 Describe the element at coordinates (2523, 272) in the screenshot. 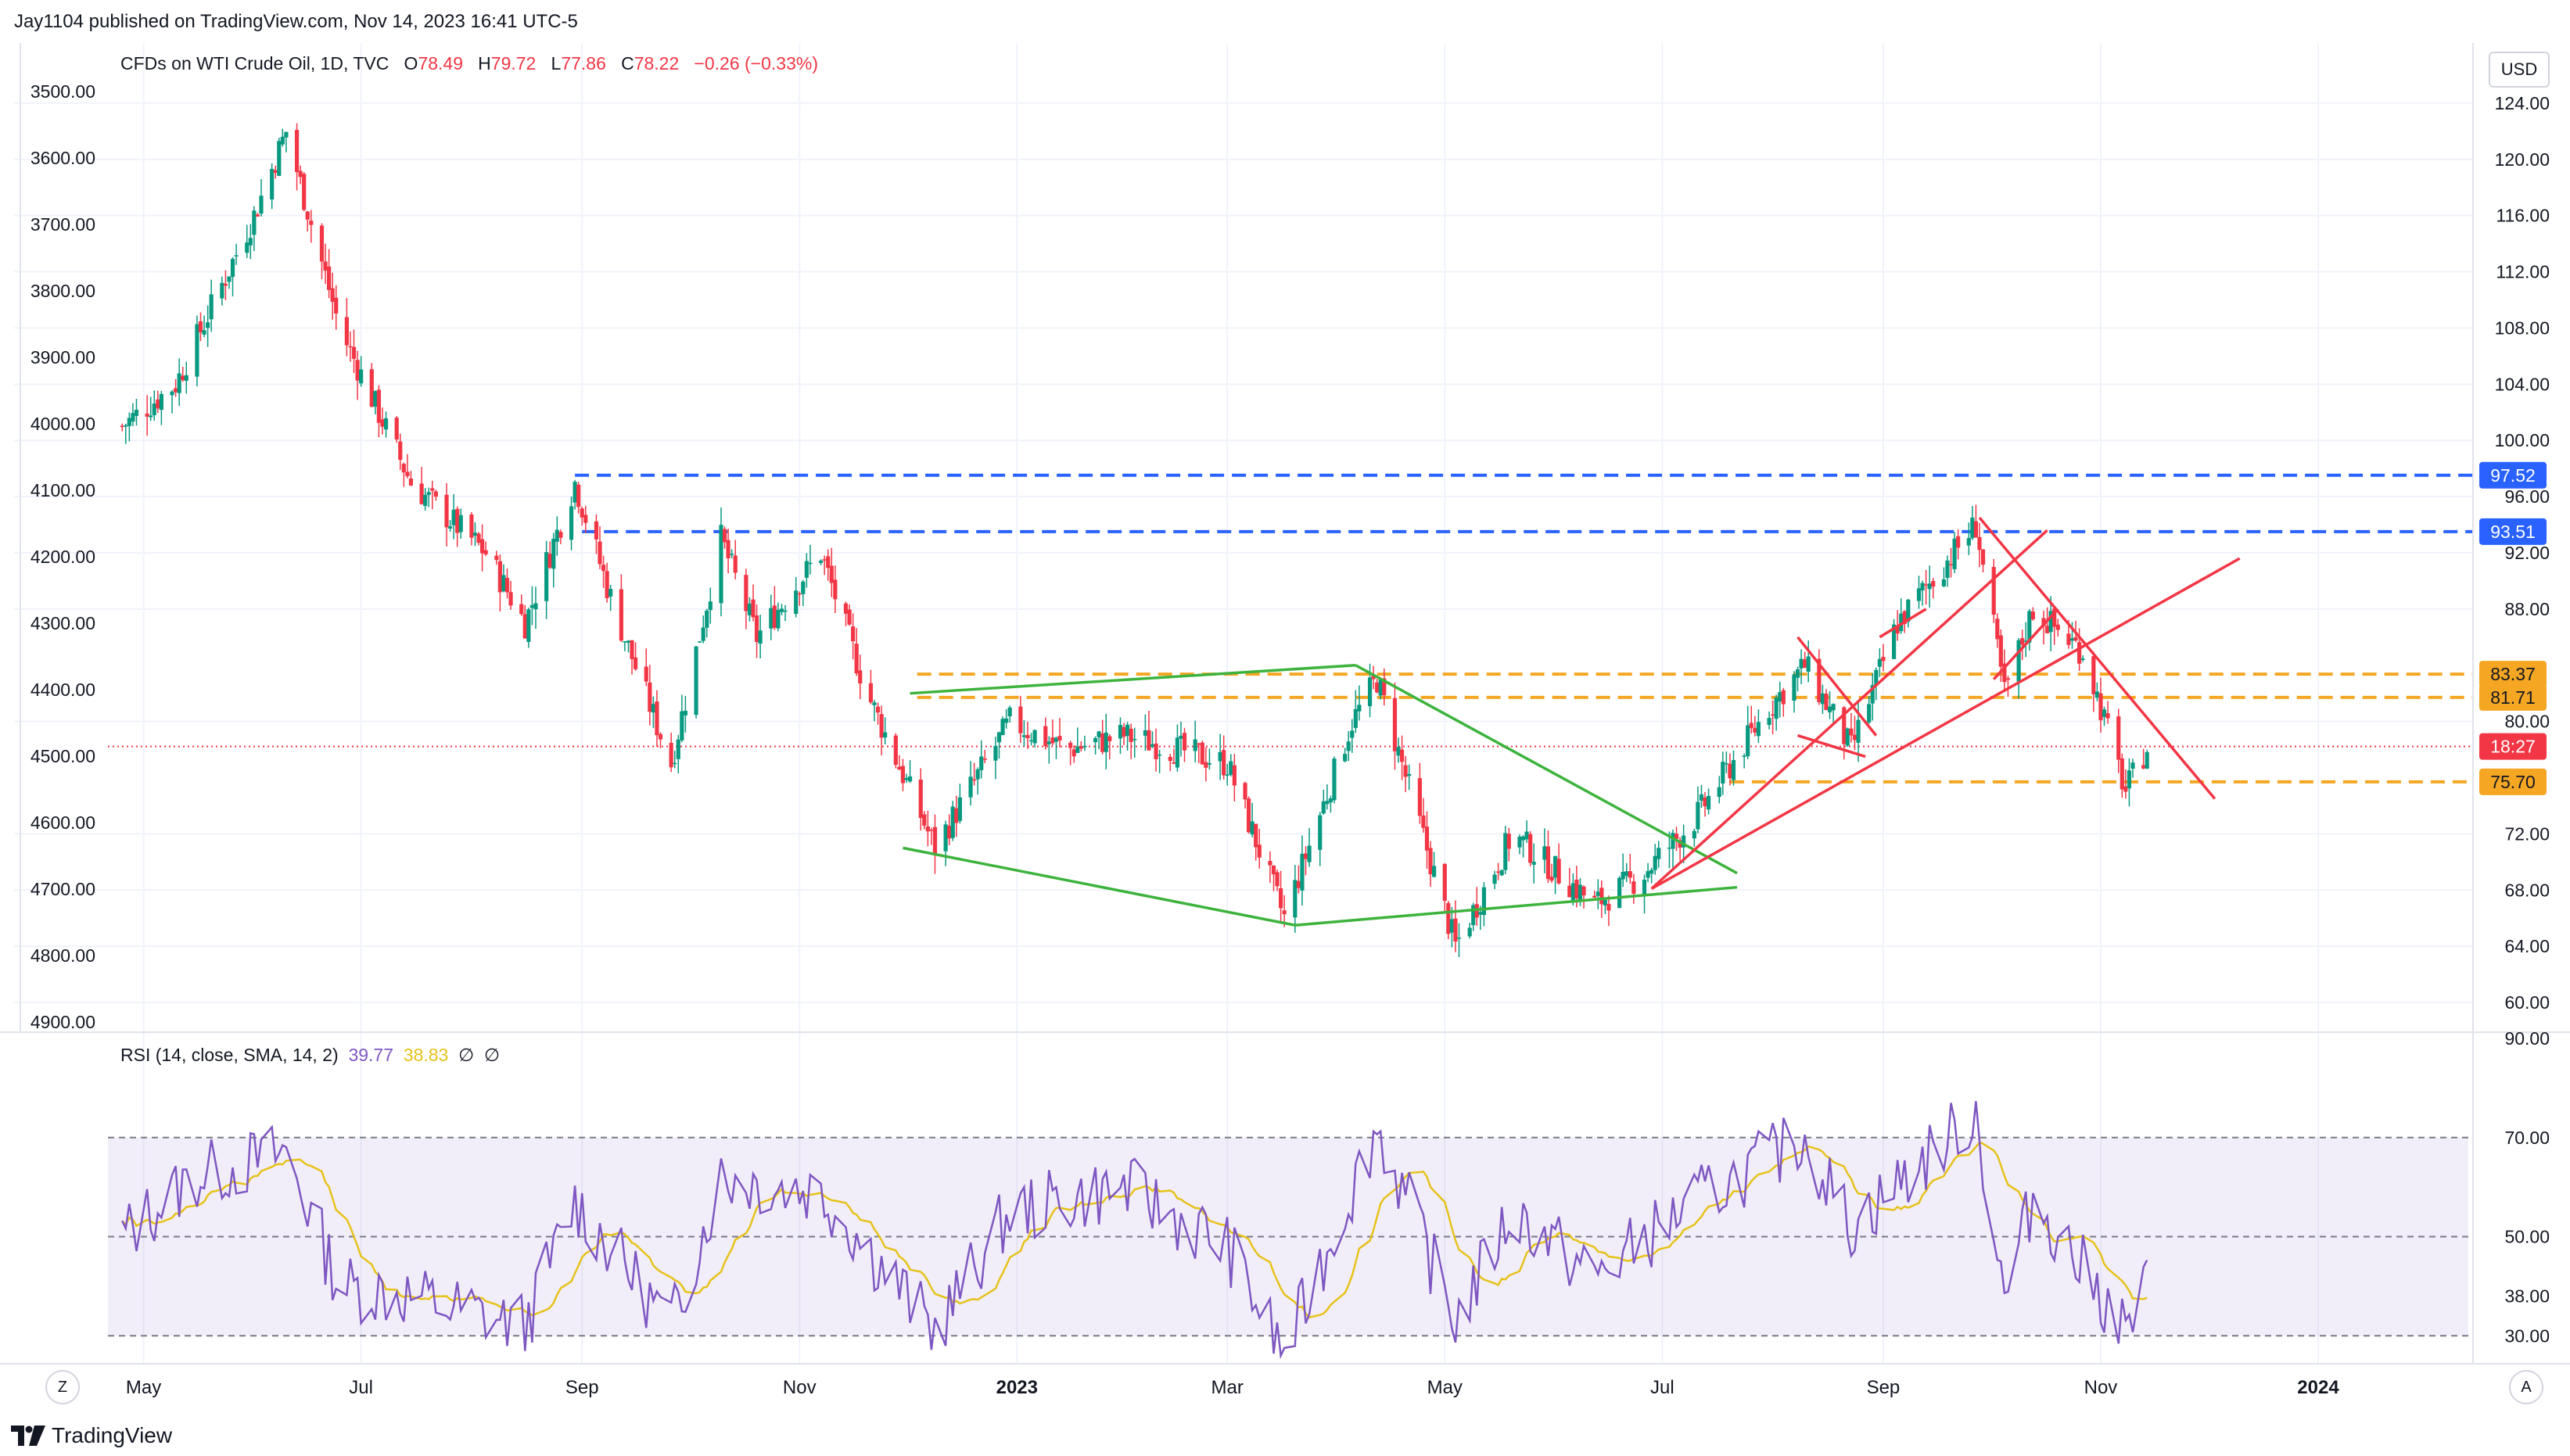

I see `y-right-tick-label: 112.00` at that location.